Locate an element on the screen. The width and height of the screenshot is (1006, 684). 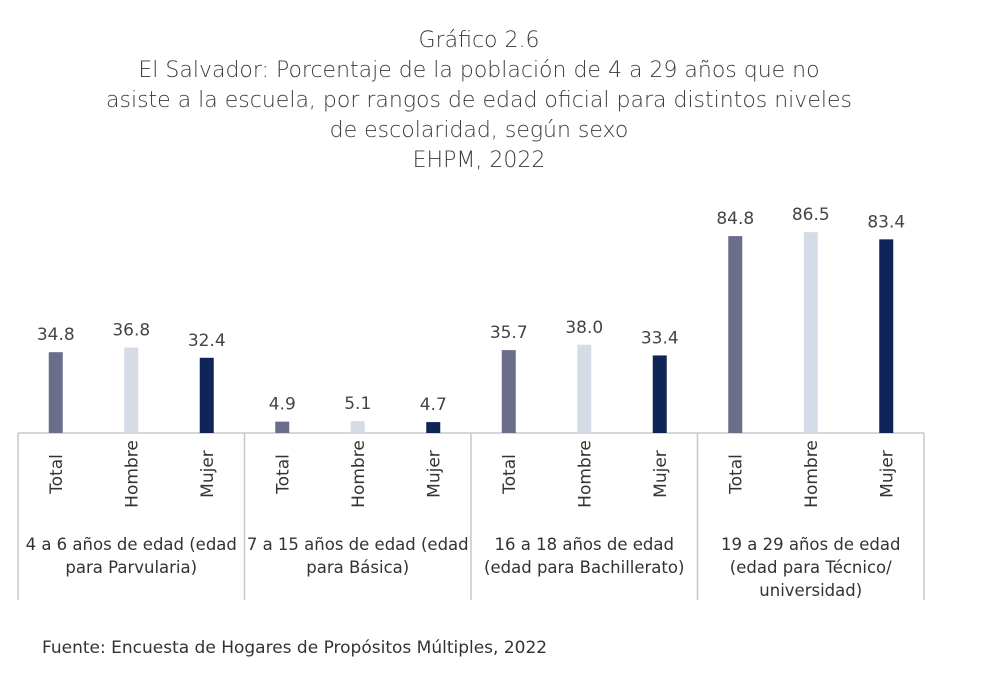
group-label: 4 a 6 años de edad (edad is located at coordinates (131, 544).